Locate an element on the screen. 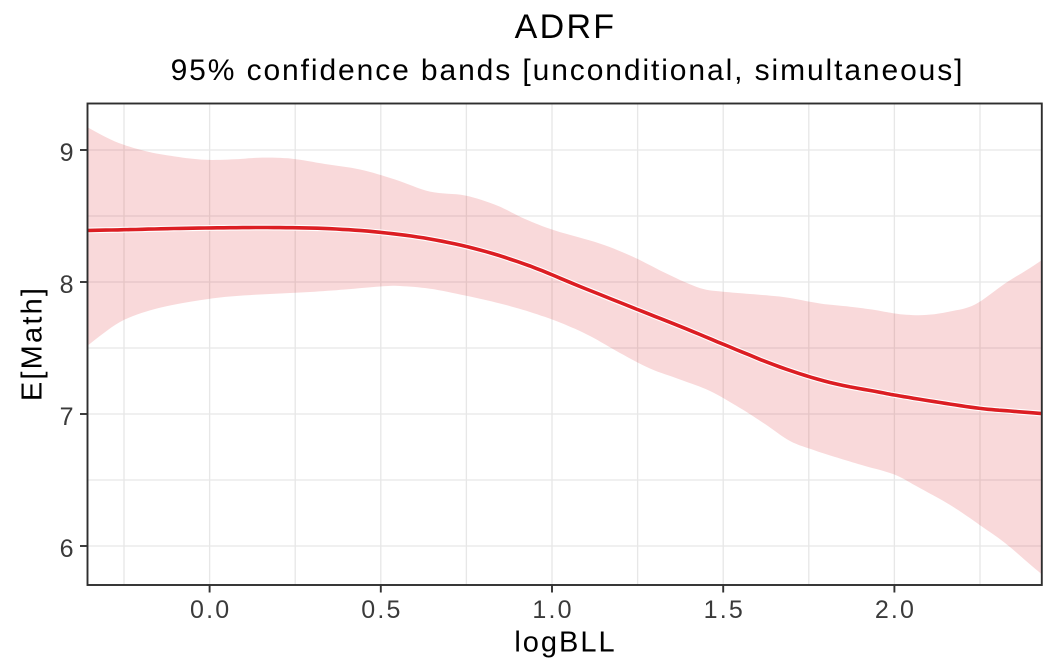  svg-text: 9 is located at coordinates (67, 153).